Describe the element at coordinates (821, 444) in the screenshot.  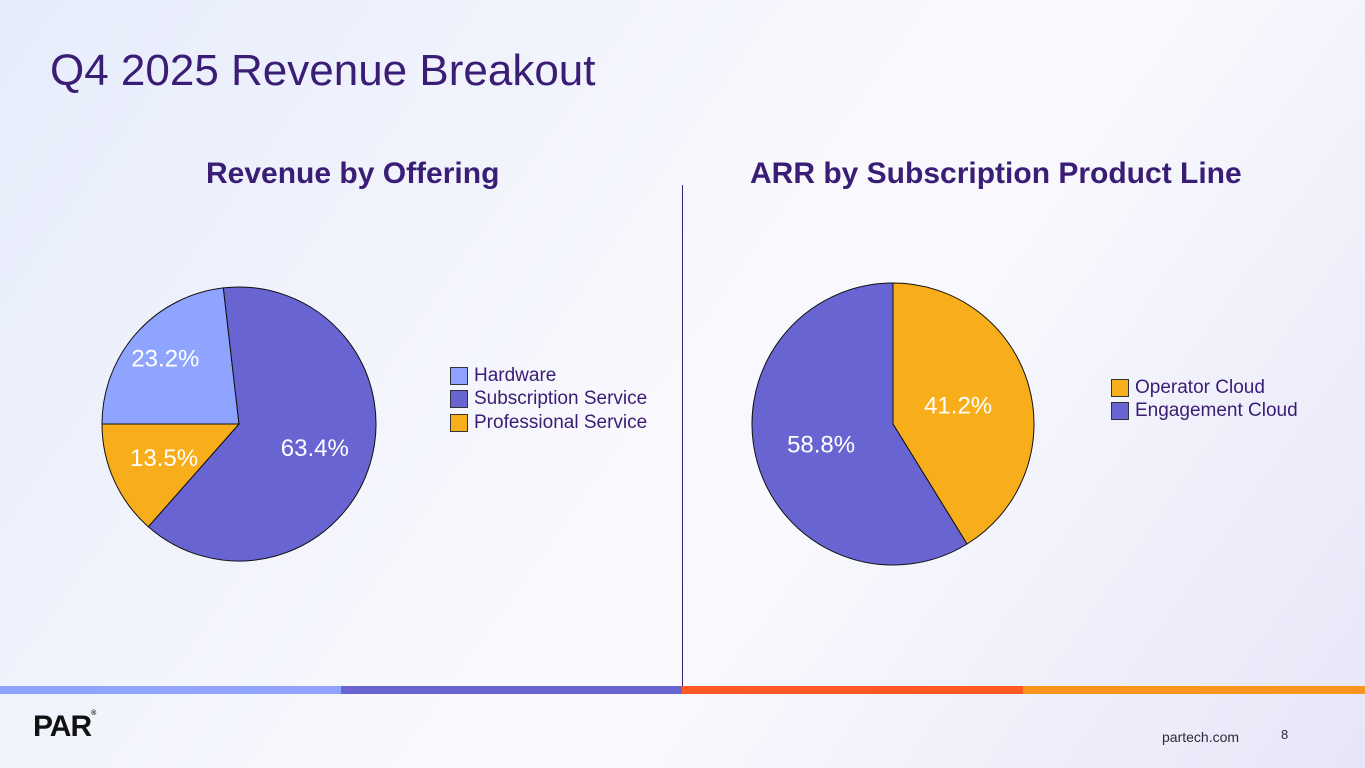
I see `data-label-engagement-cloud: 58.8%` at that location.